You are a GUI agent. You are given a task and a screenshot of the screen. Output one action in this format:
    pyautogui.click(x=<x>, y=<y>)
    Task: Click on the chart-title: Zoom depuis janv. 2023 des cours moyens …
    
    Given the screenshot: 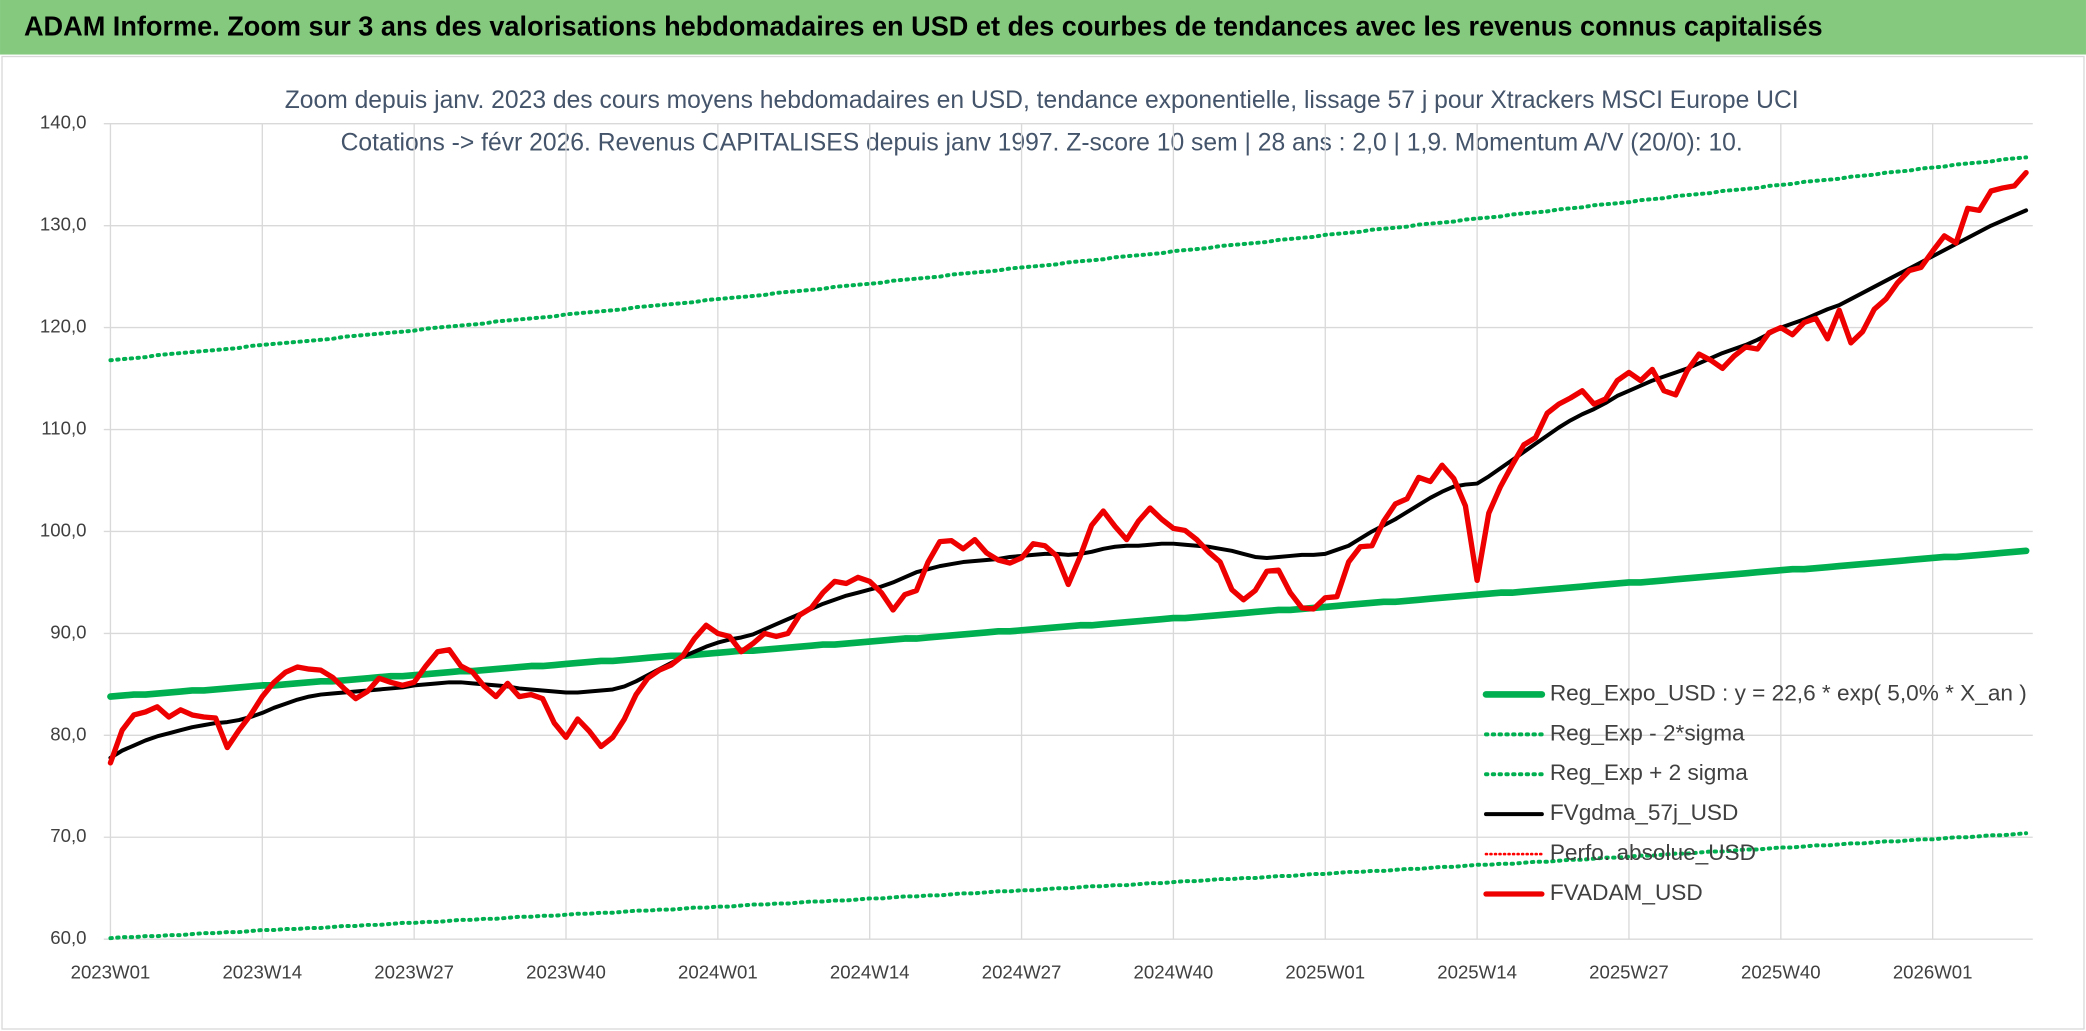 What is the action you would take?
    pyautogui.click(x=1042, y=100)
    